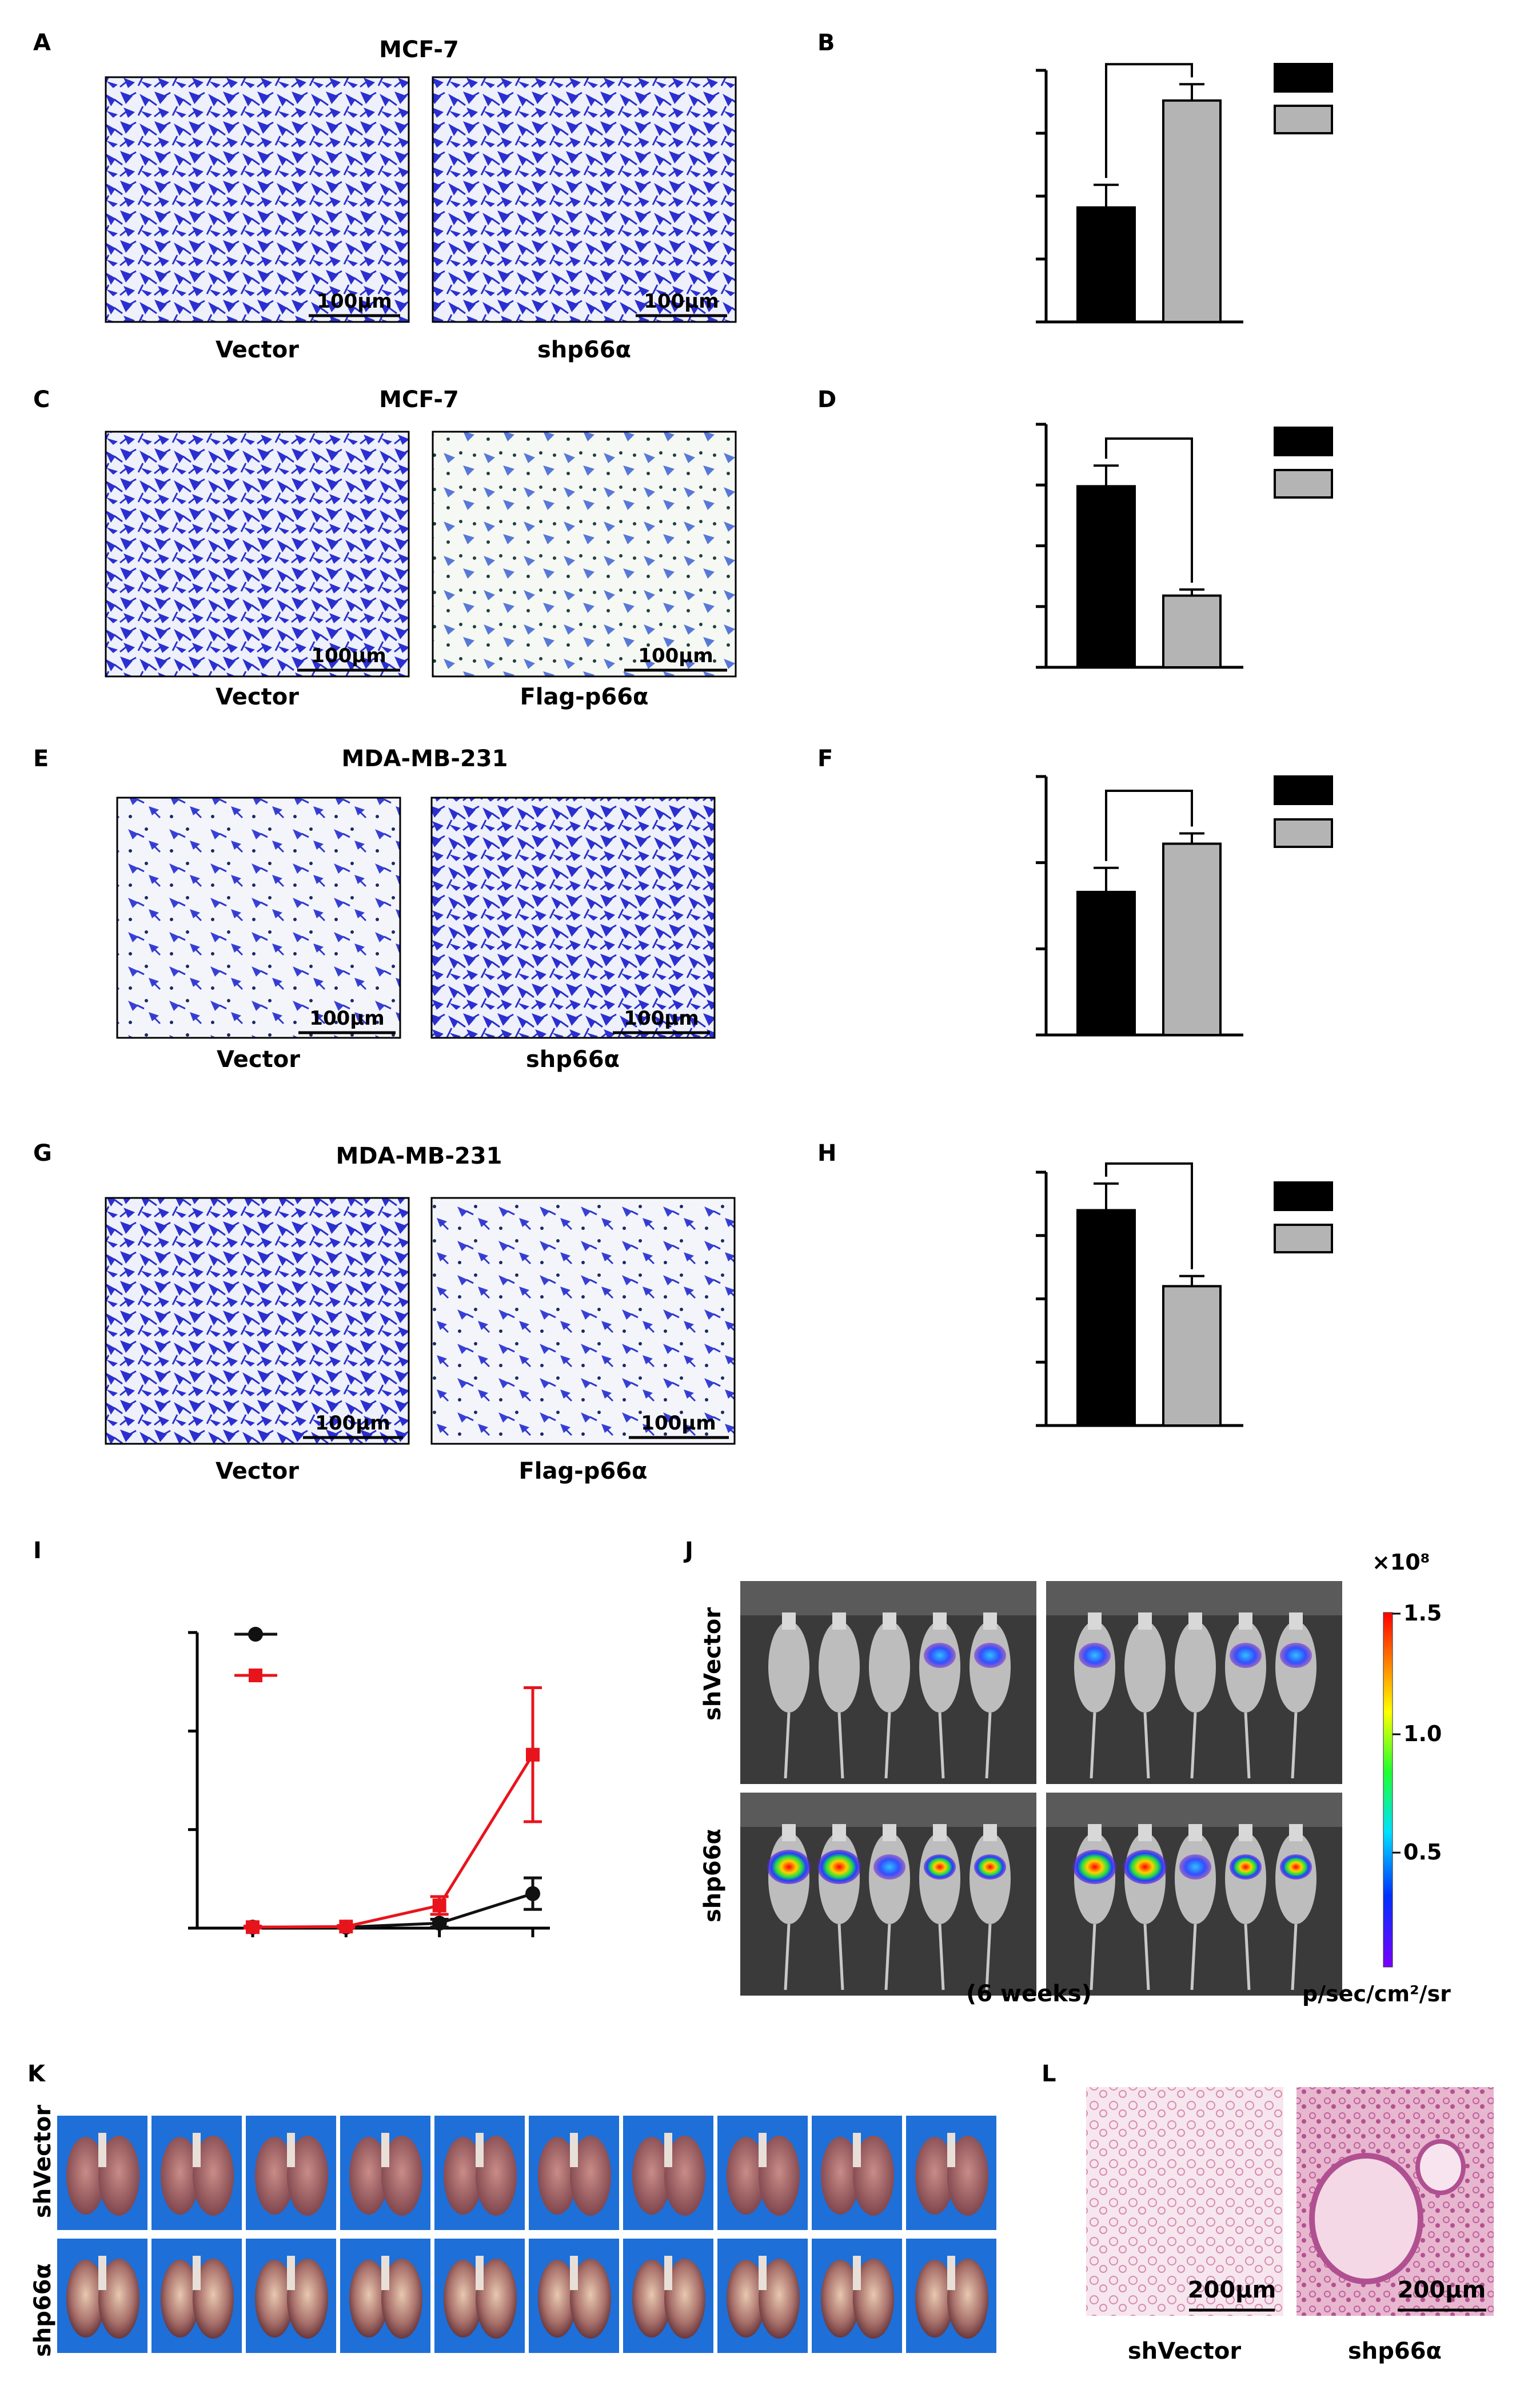 The width and height of the screenshot is (1540, 2389). I want to click on panel-title: MDA-MB-231, so click(425, 759).